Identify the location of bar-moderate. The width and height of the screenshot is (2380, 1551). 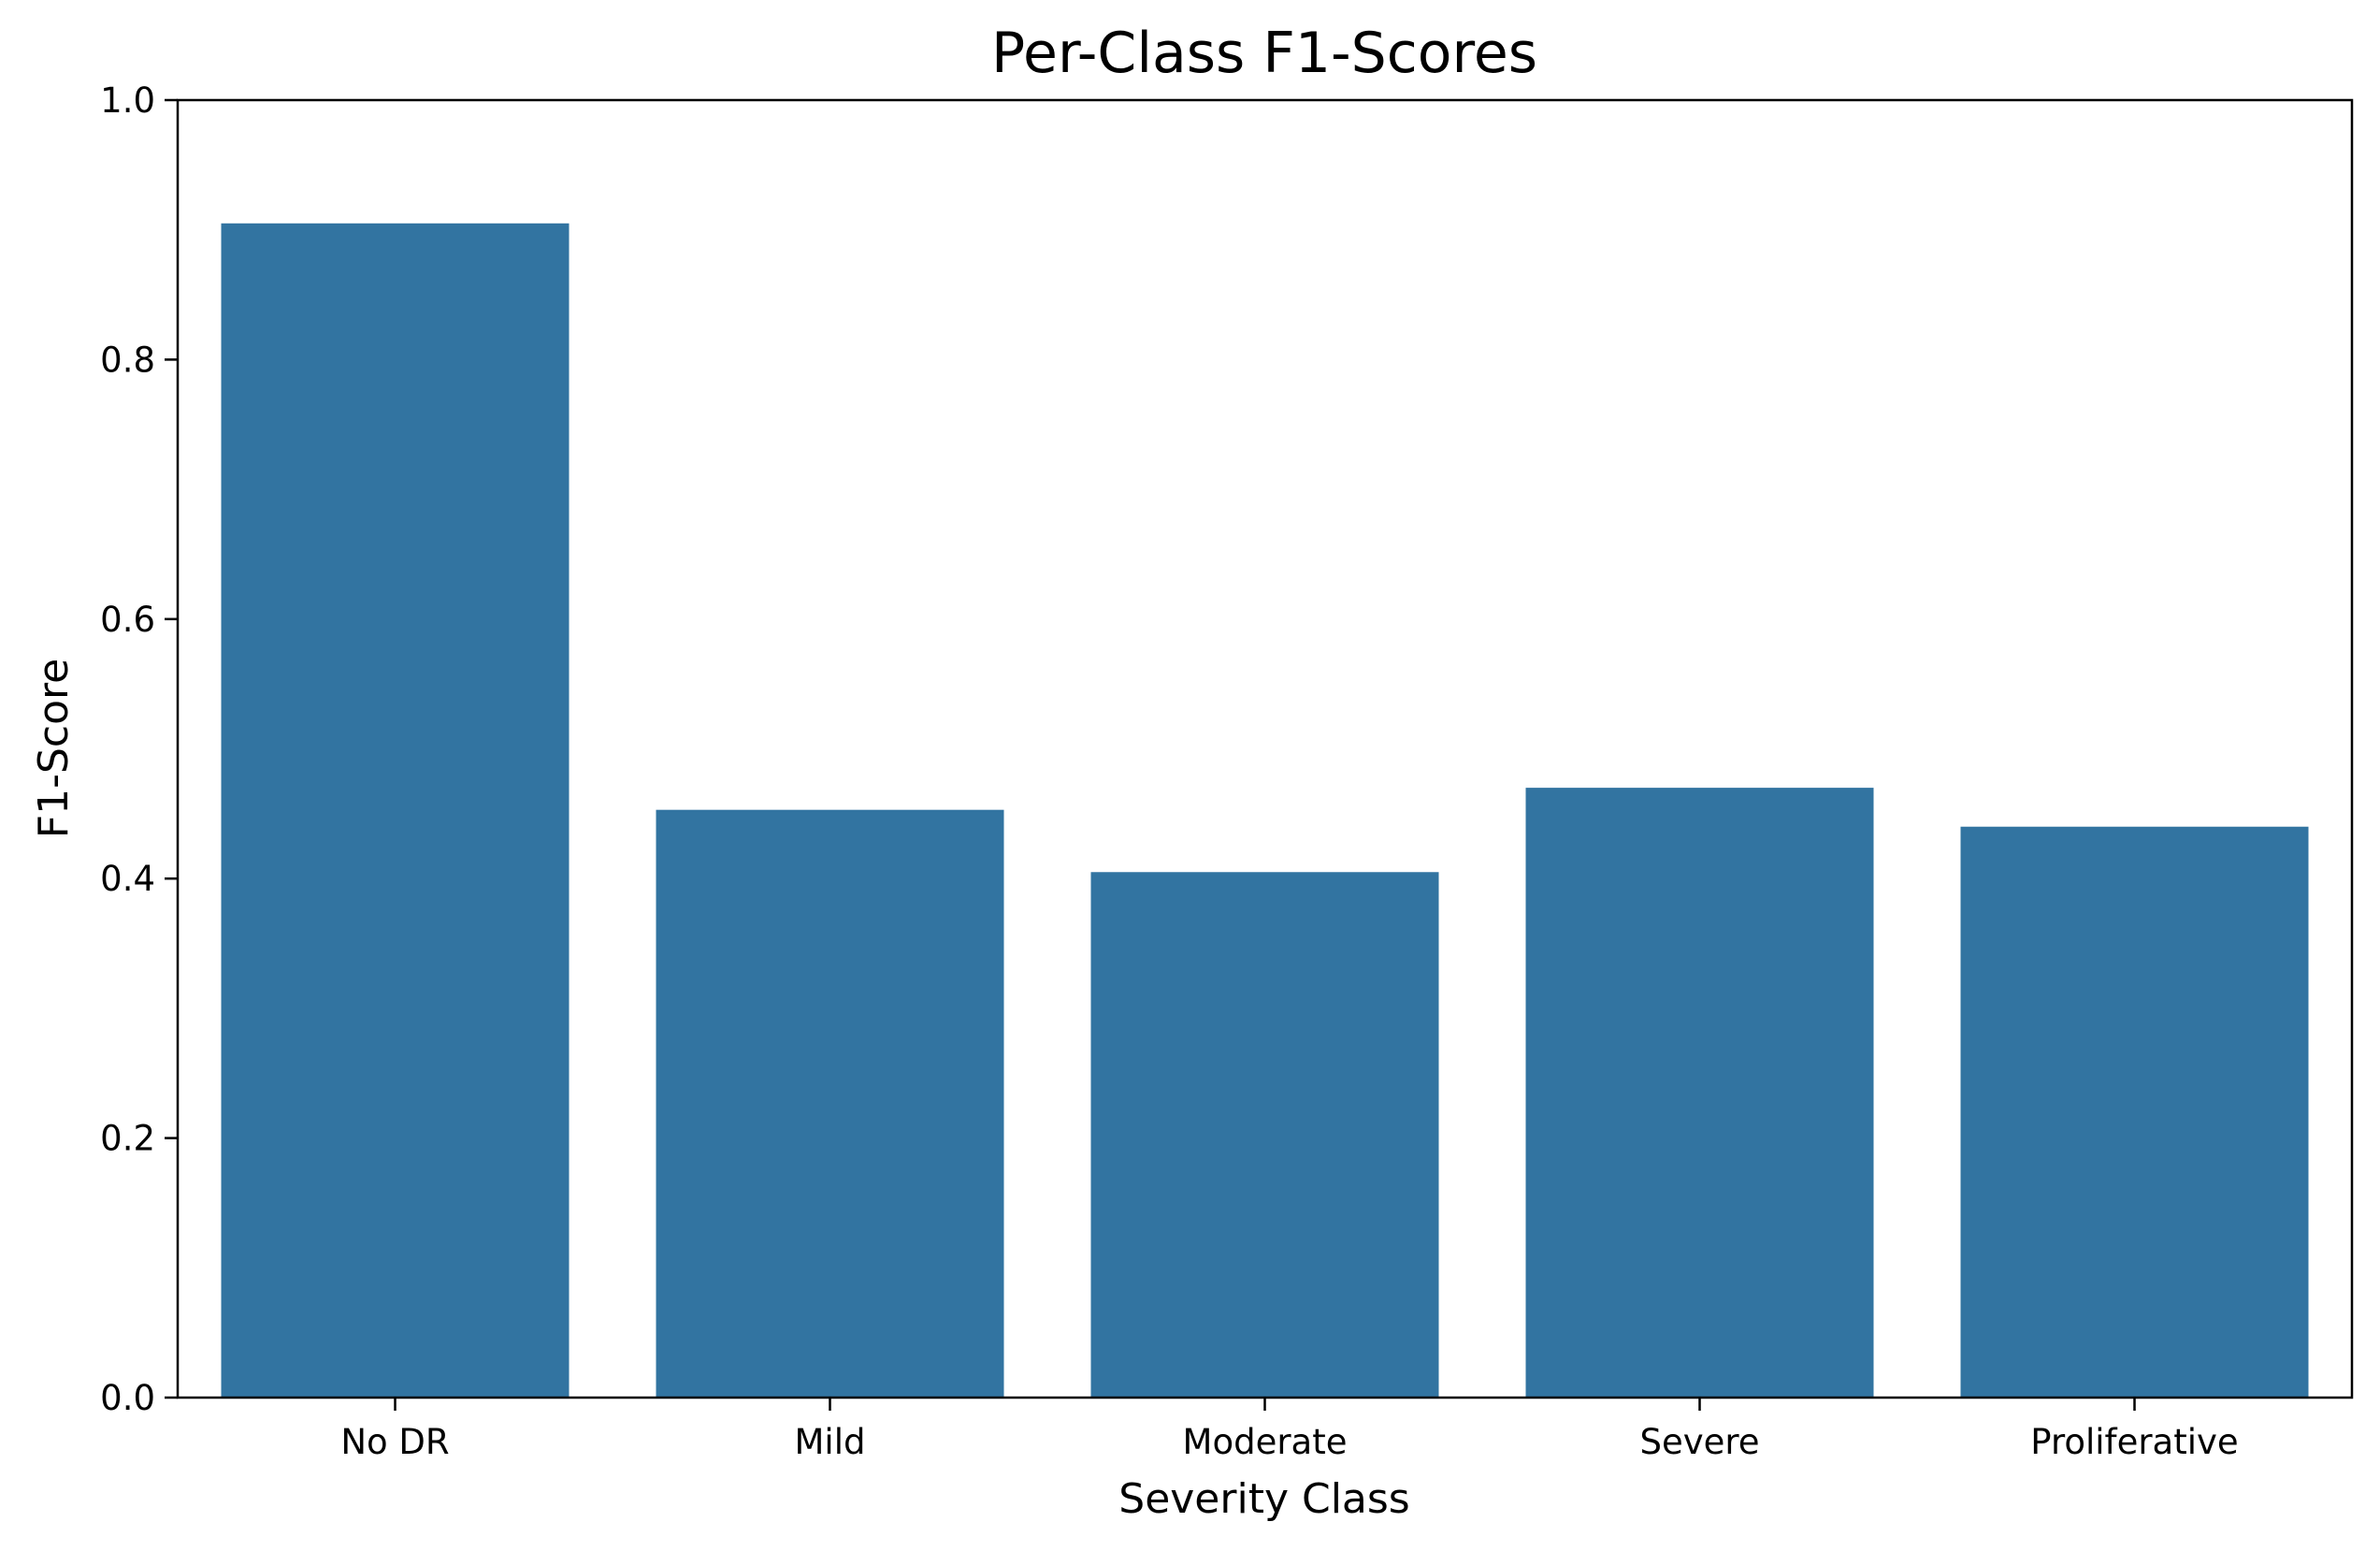
(1264, 1135).